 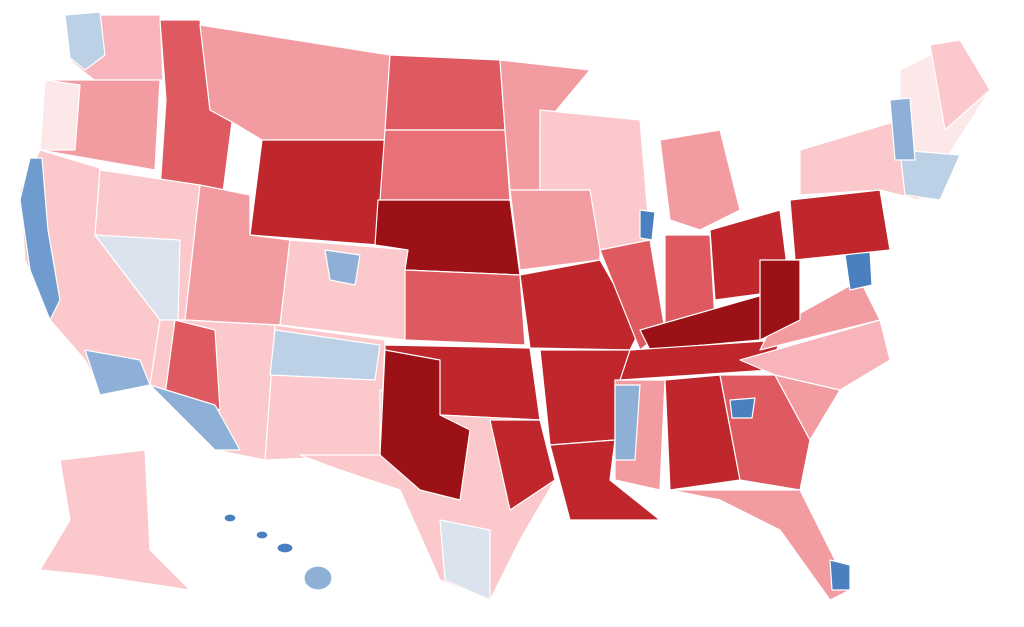 I want to click on new-mexico-north, so click(x=325, y=355).